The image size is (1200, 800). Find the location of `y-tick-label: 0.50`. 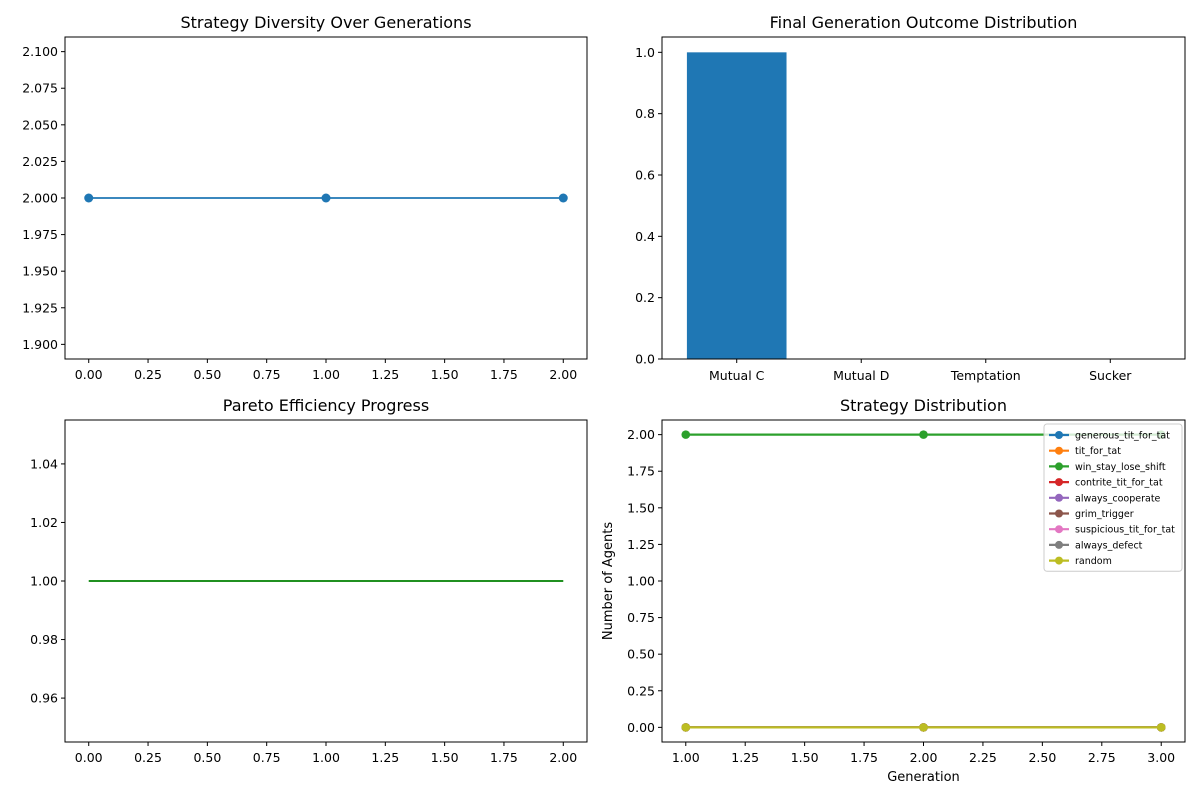

y-tick-label: 0.50 is located at coordinates (641, 654).